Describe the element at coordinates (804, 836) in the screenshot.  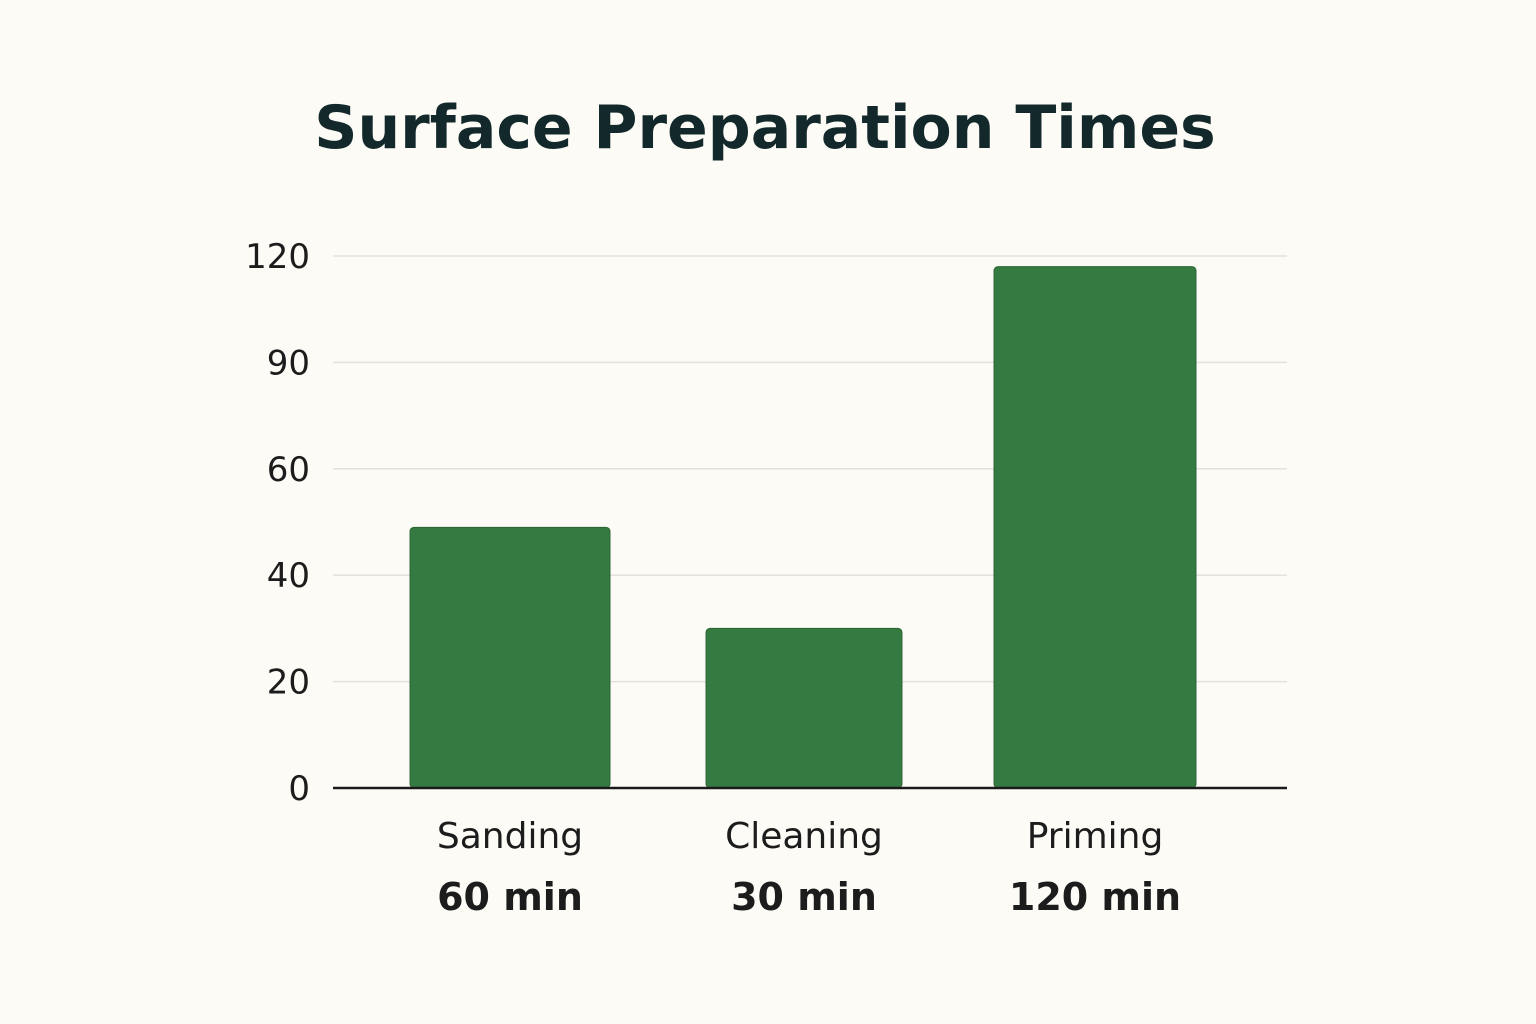
I see `category-label: Cleaning` at that location.